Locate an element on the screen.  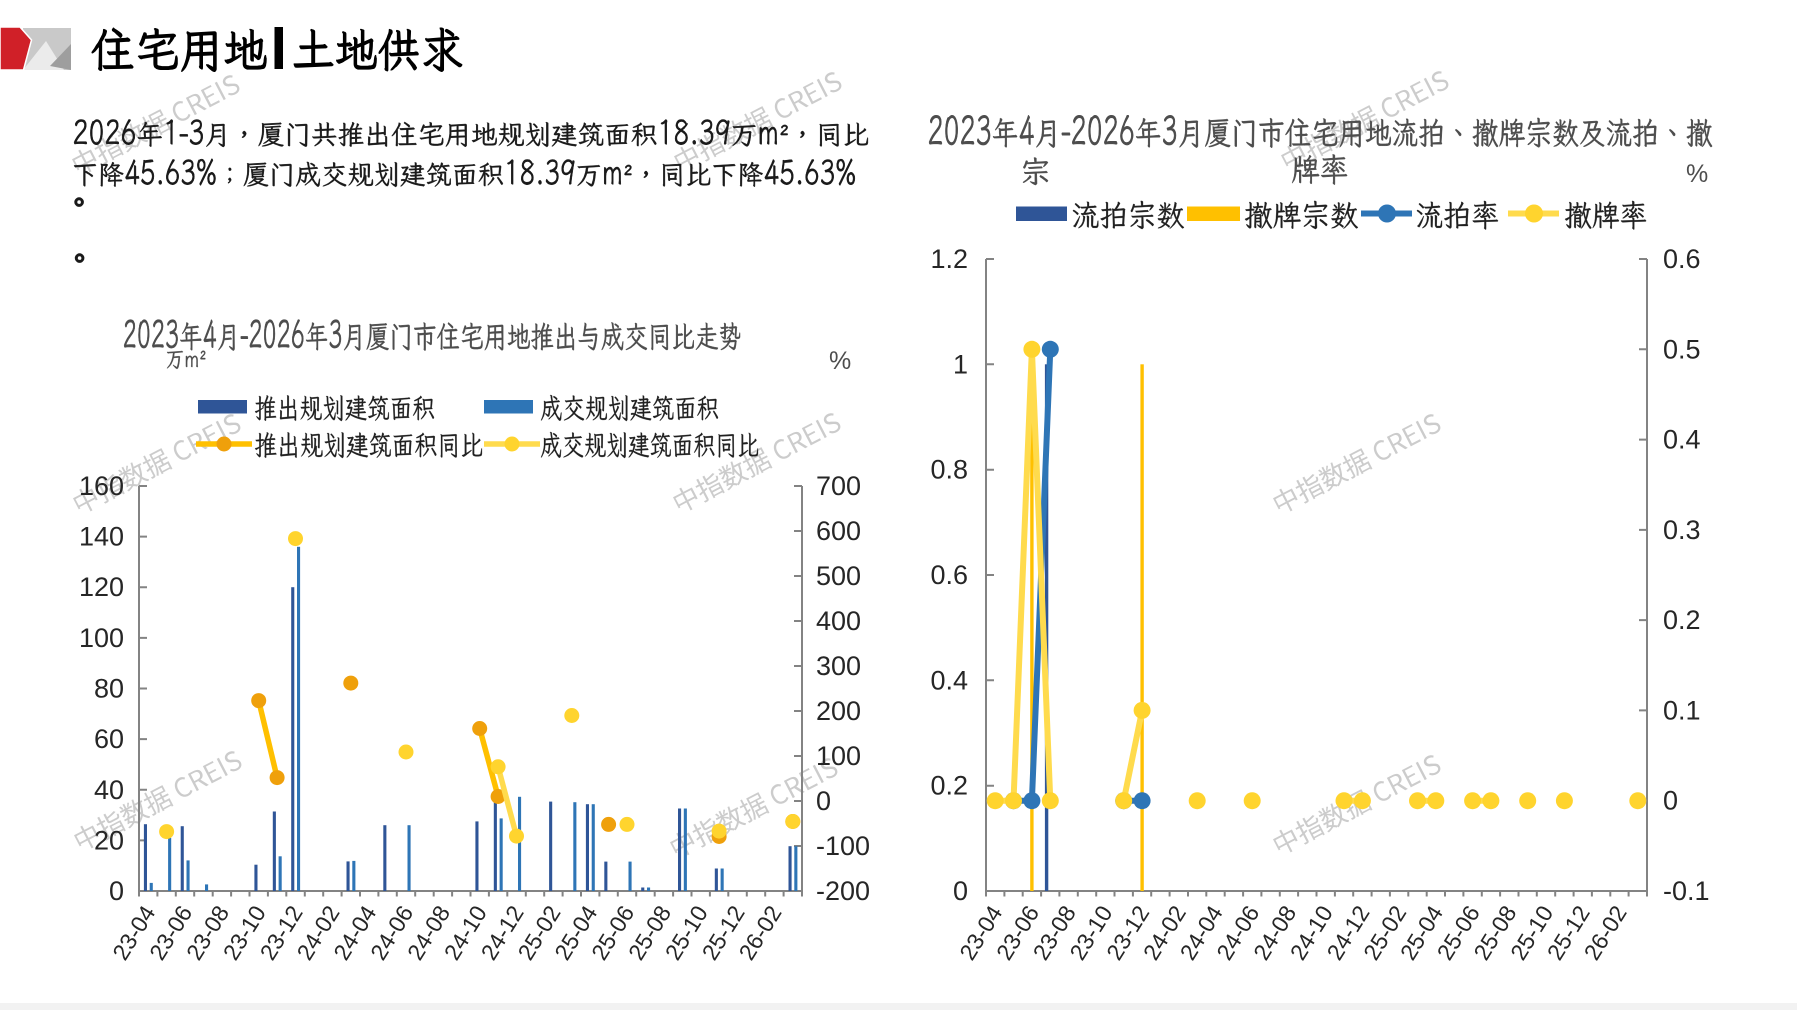
svg-text: 700 is located at coordinates (838, 486).